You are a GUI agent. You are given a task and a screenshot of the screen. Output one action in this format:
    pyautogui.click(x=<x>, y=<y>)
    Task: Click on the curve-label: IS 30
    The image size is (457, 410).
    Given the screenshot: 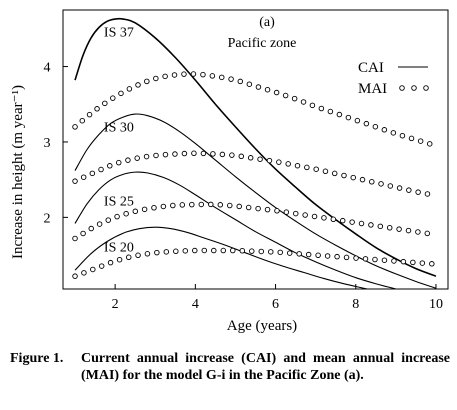 What is the action you would take?
    pyautogui.click(x=119, y=127)
    